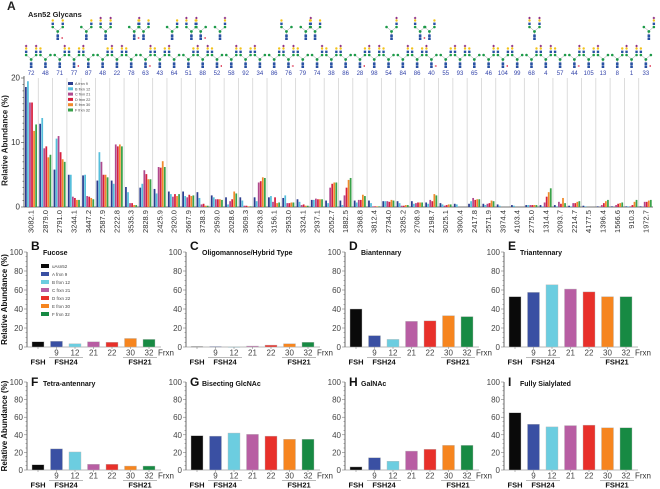 This screenshot has width=660, height=489. Describe the element at coordinates (289, 476) in the screenshot. I see `x-tick-label: 30` at that location.